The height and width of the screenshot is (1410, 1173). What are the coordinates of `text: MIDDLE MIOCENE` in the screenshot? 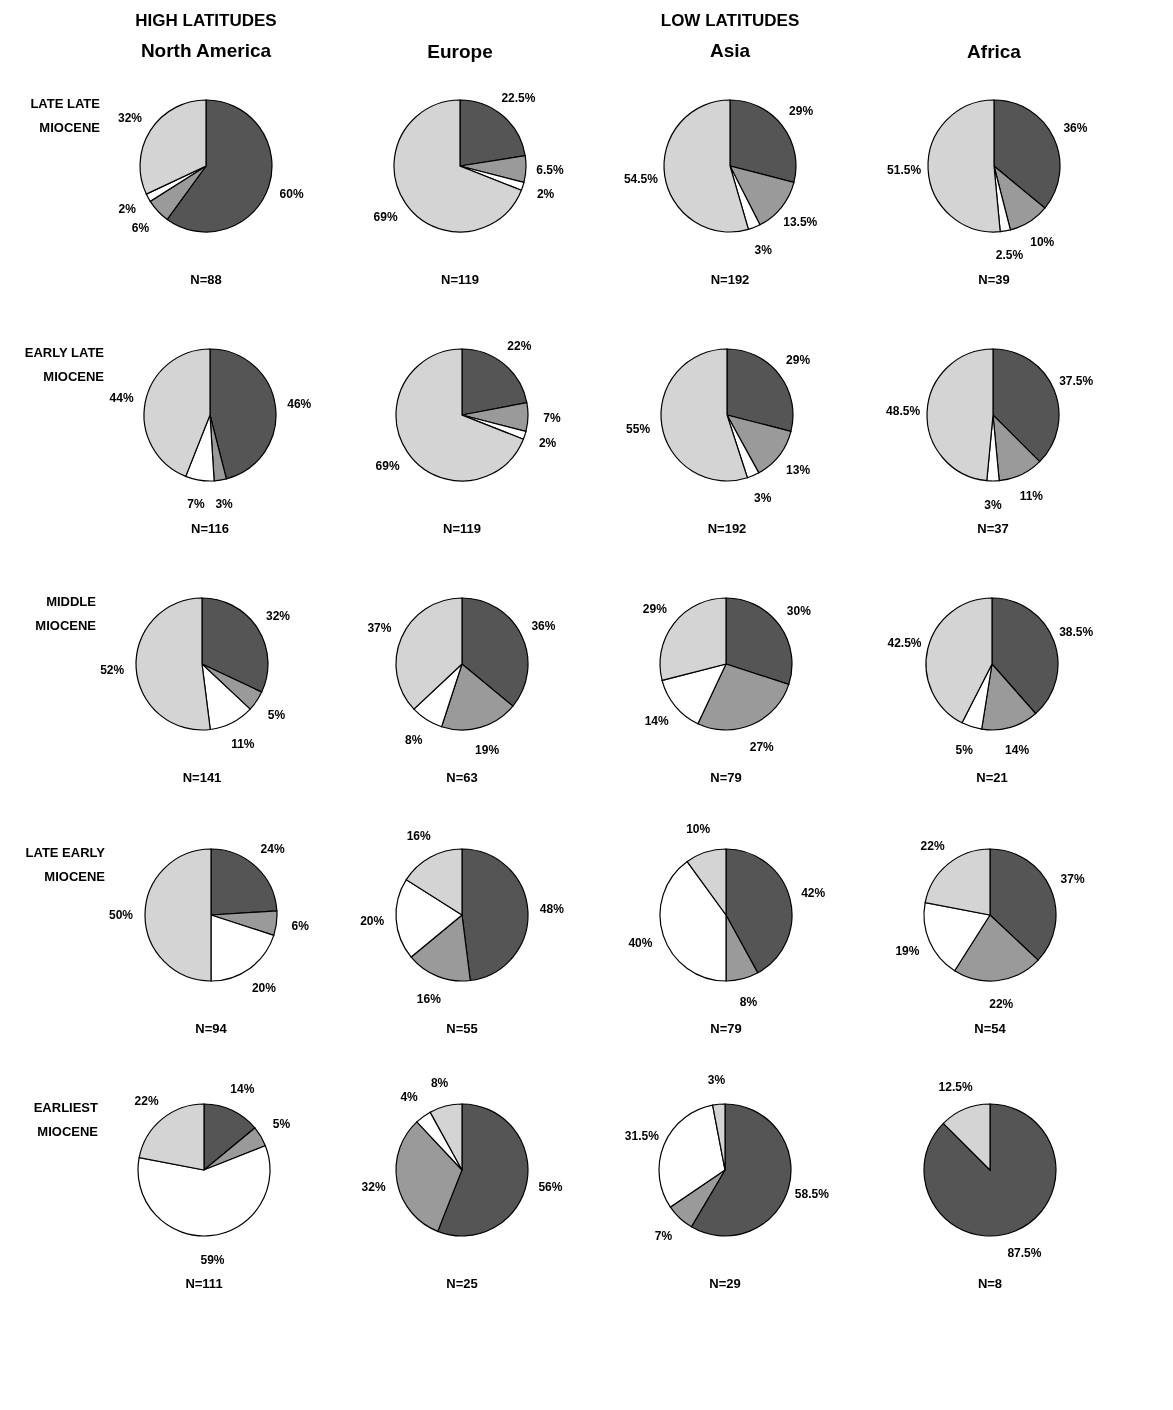 It's located at (65, 613).